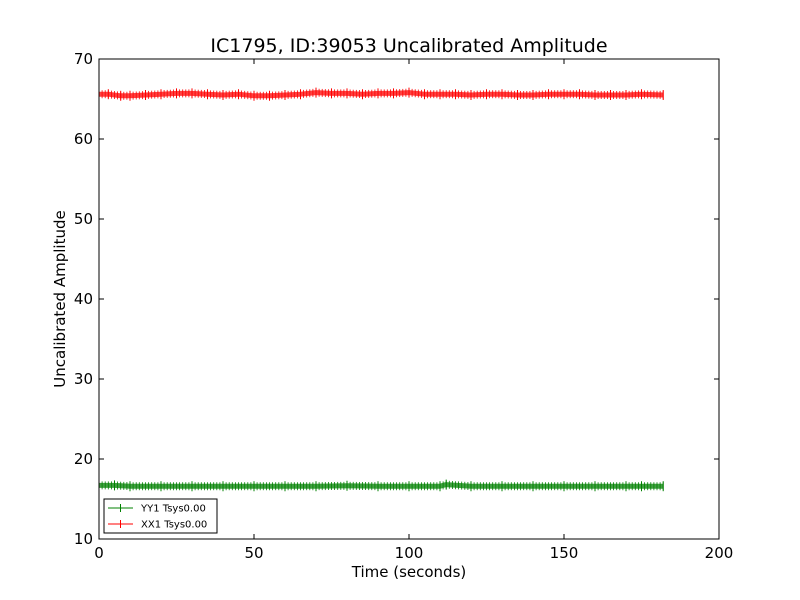 The height and width of the screenshot is (600, 800). I want to click on y-tick-label: 70, so click(83, 59).